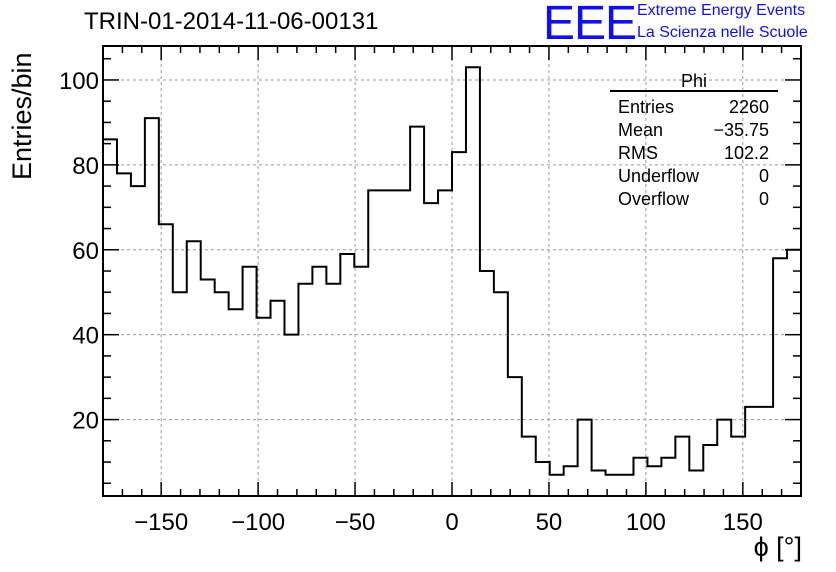 This screenshot has height=572, width=836. I want to click on plot-title: TRIN-01-2014-11-06-00131, so click(231, 21).